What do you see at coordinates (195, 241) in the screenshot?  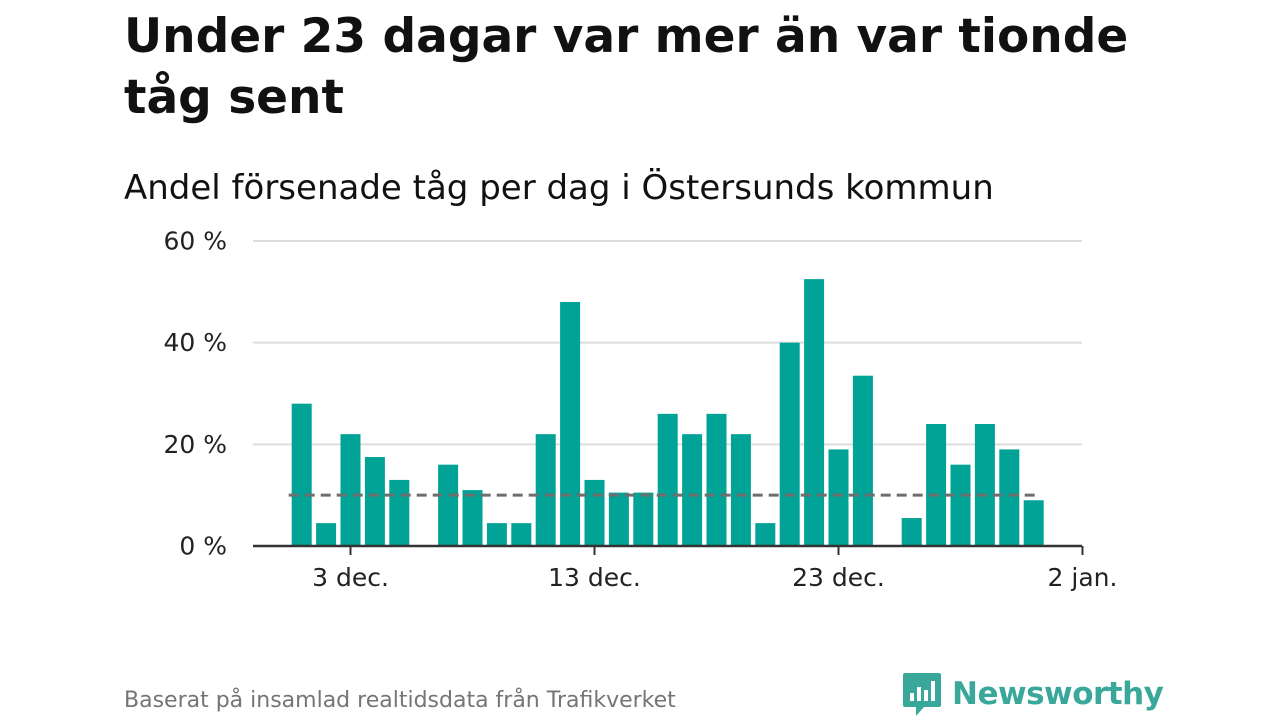 I see `y-tick-label: 60 %` at bounding box center [195, 241].